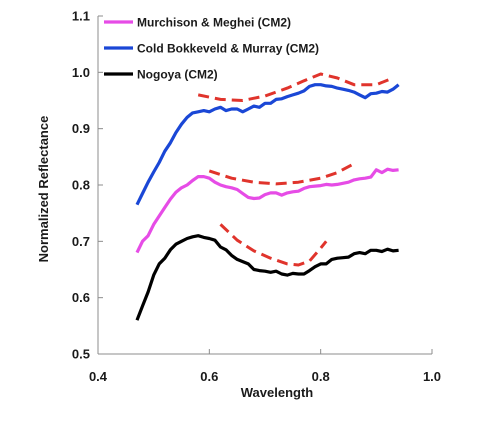 The width and height of the screenshot is (484, 439). What do you see at coordinates (81, 241) in the screenshot?
I see `y-tick-label: 0.7` at bounding box center [81, 241].